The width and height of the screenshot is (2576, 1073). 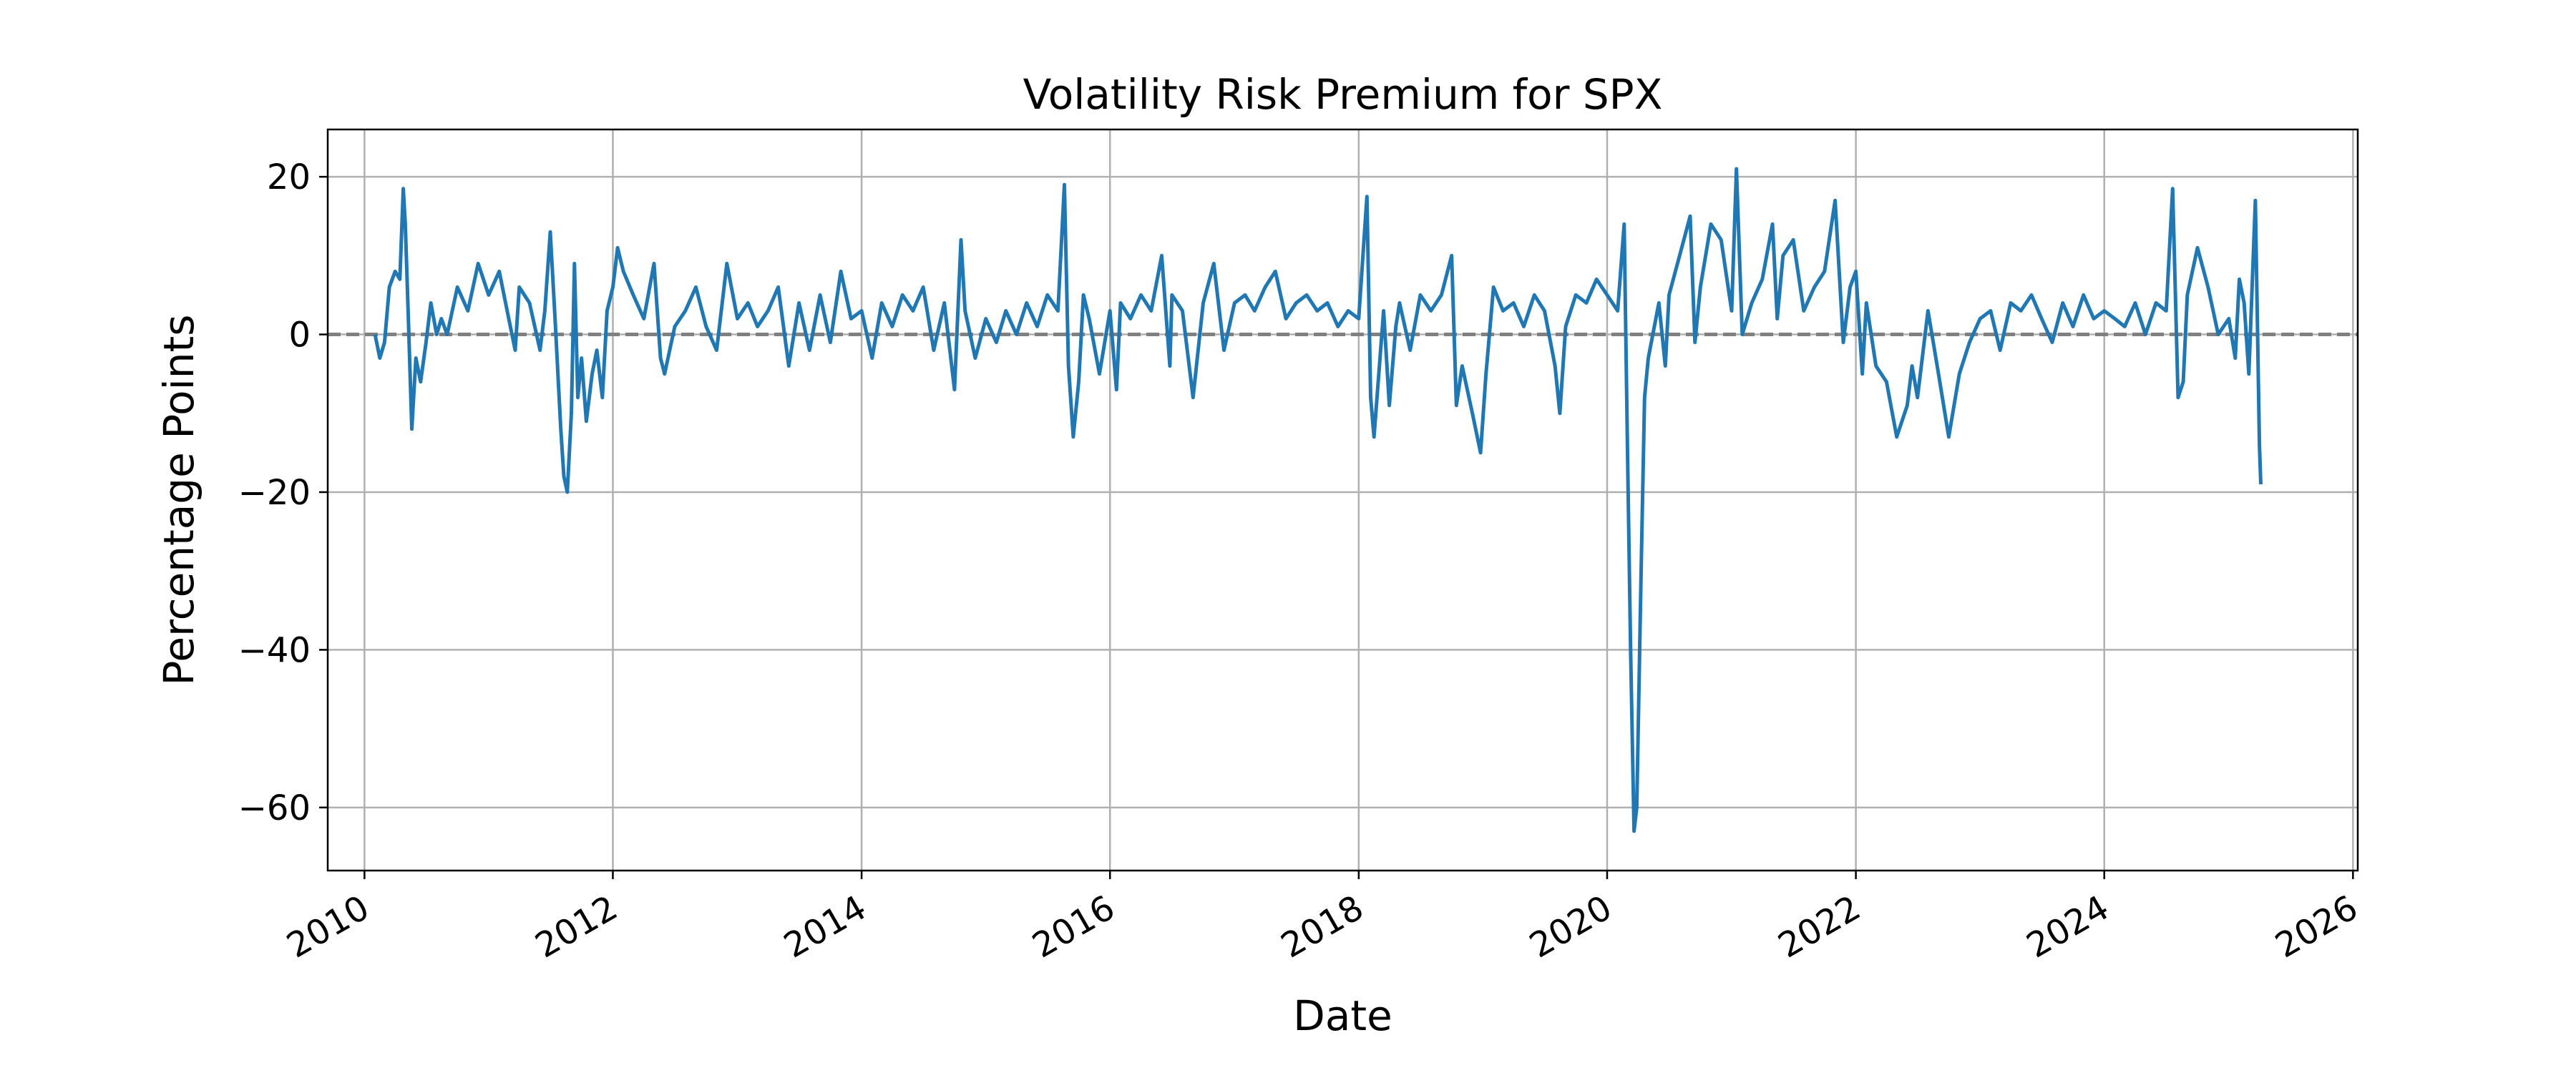 I want to click on x-axis-label: Date, so click(x=1342, y=1015).